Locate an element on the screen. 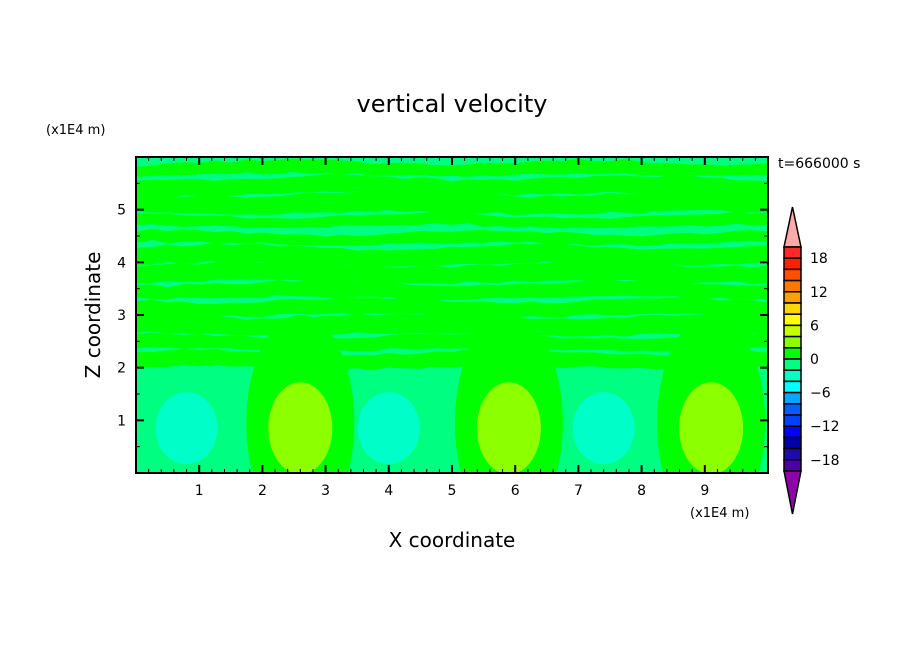  x-tick-label: 7 is located at coordinates (578, 491).